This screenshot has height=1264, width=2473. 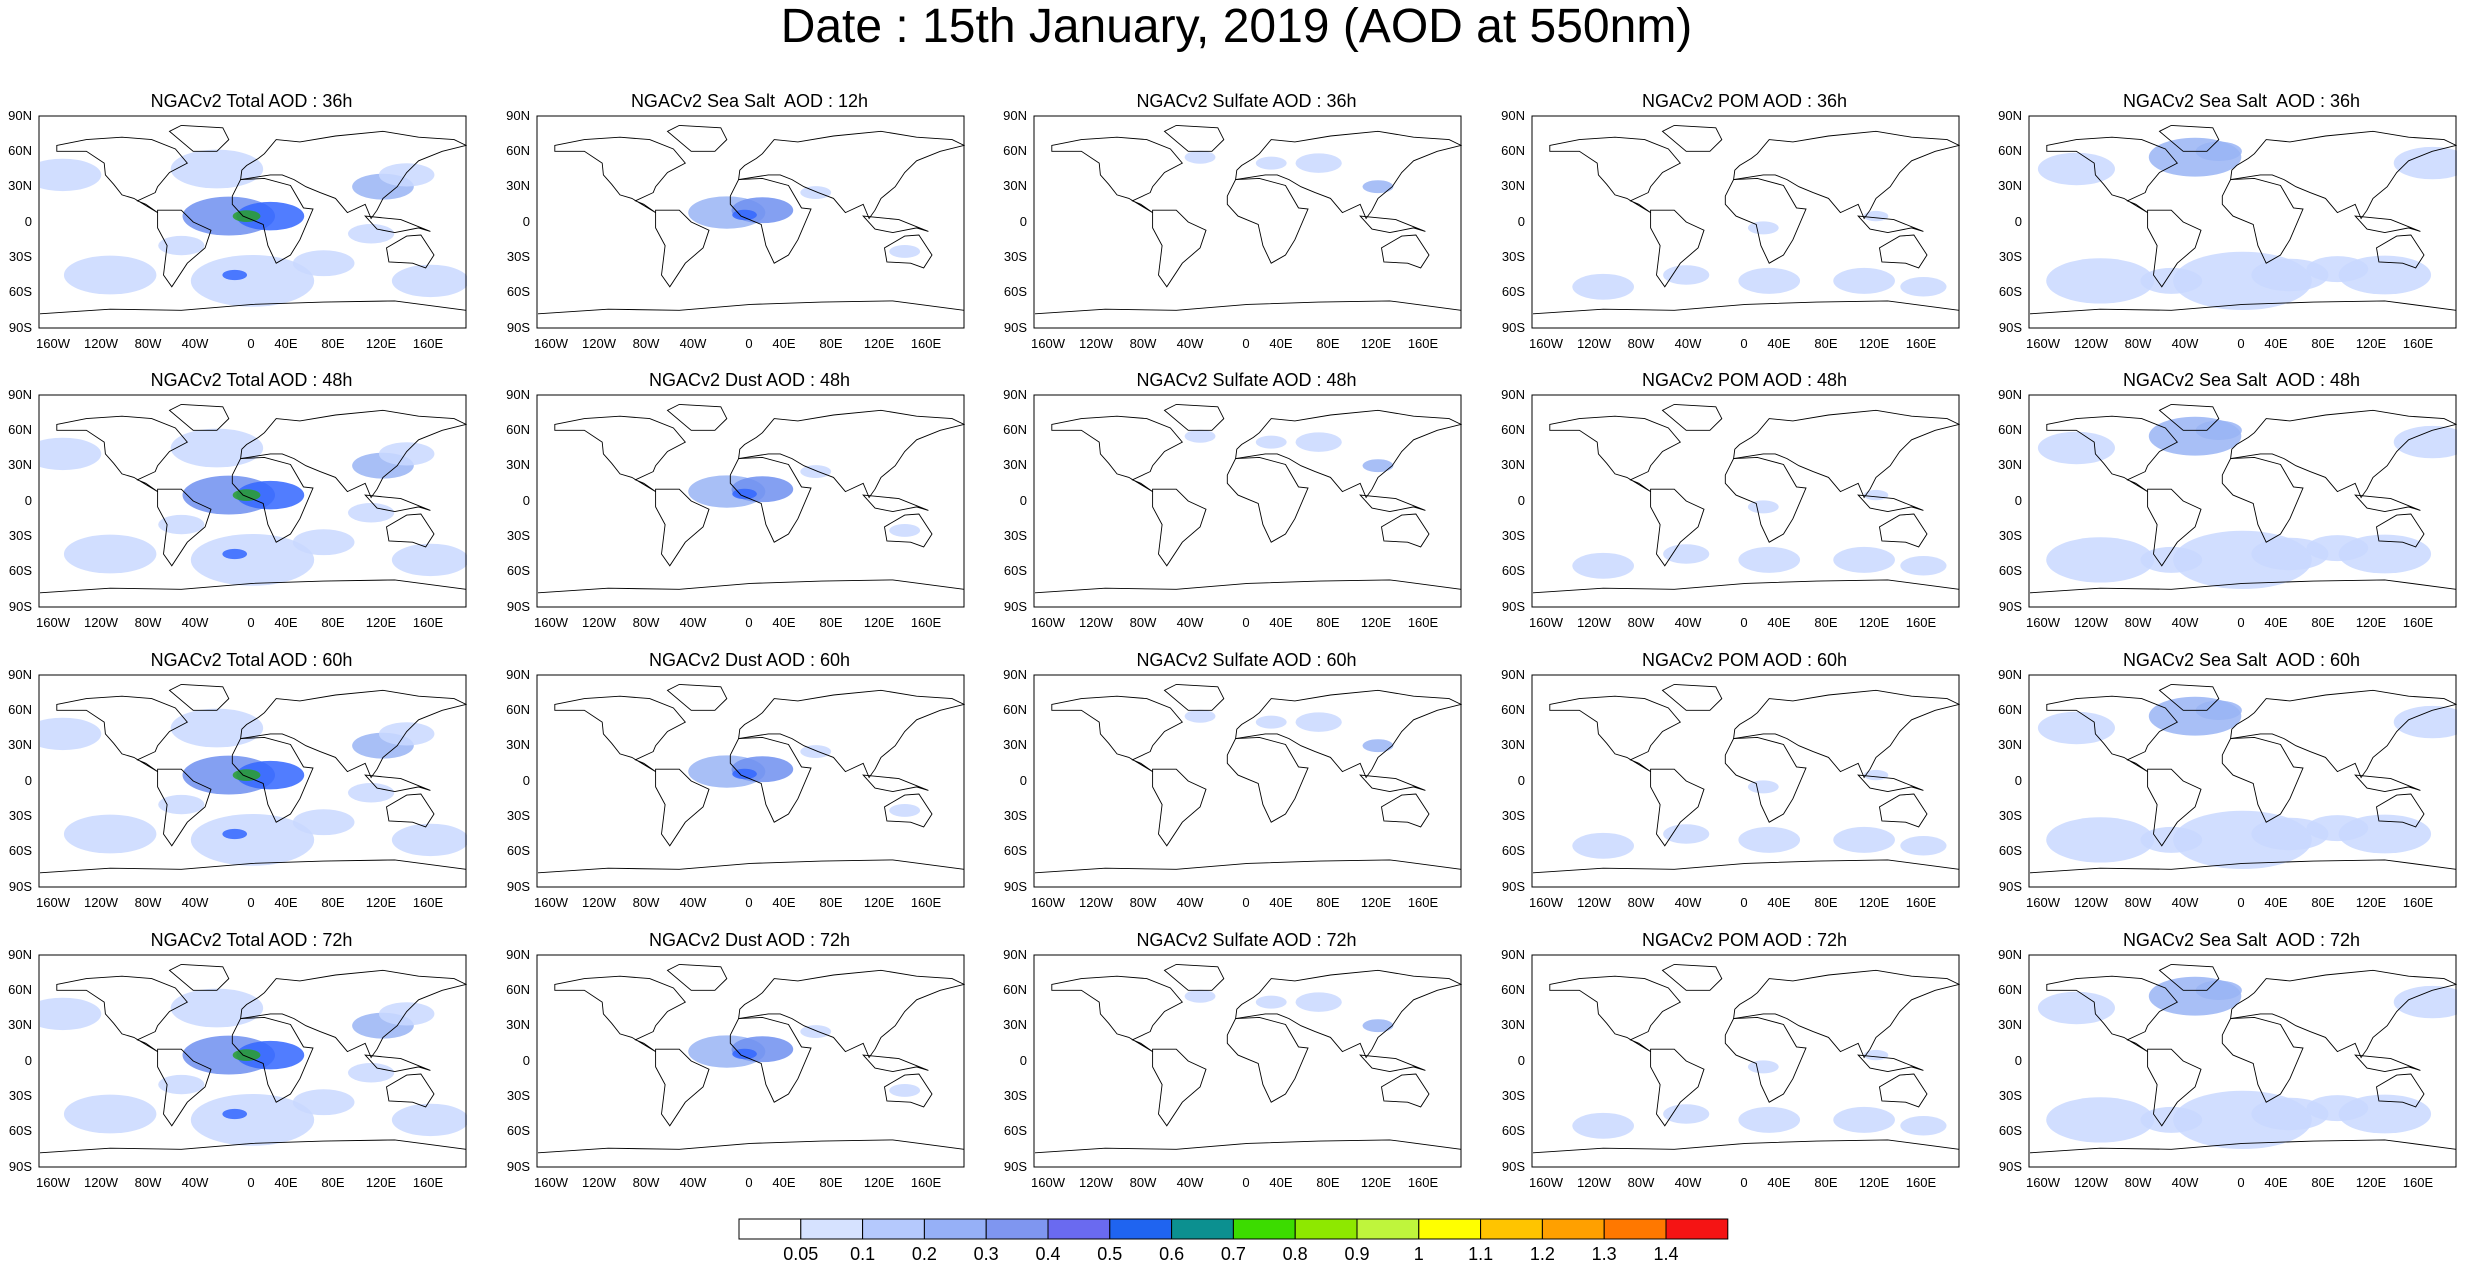 What do you see at coordinates (518, 954) in the screenshot?
I see `lat-tick-label: 90N` at bounding box center [518, 954].